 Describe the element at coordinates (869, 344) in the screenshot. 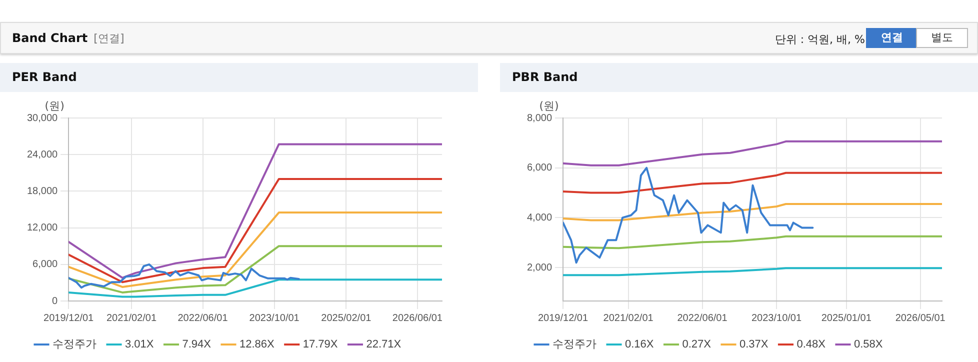

I see `legend-label: 0.58X` at that location.